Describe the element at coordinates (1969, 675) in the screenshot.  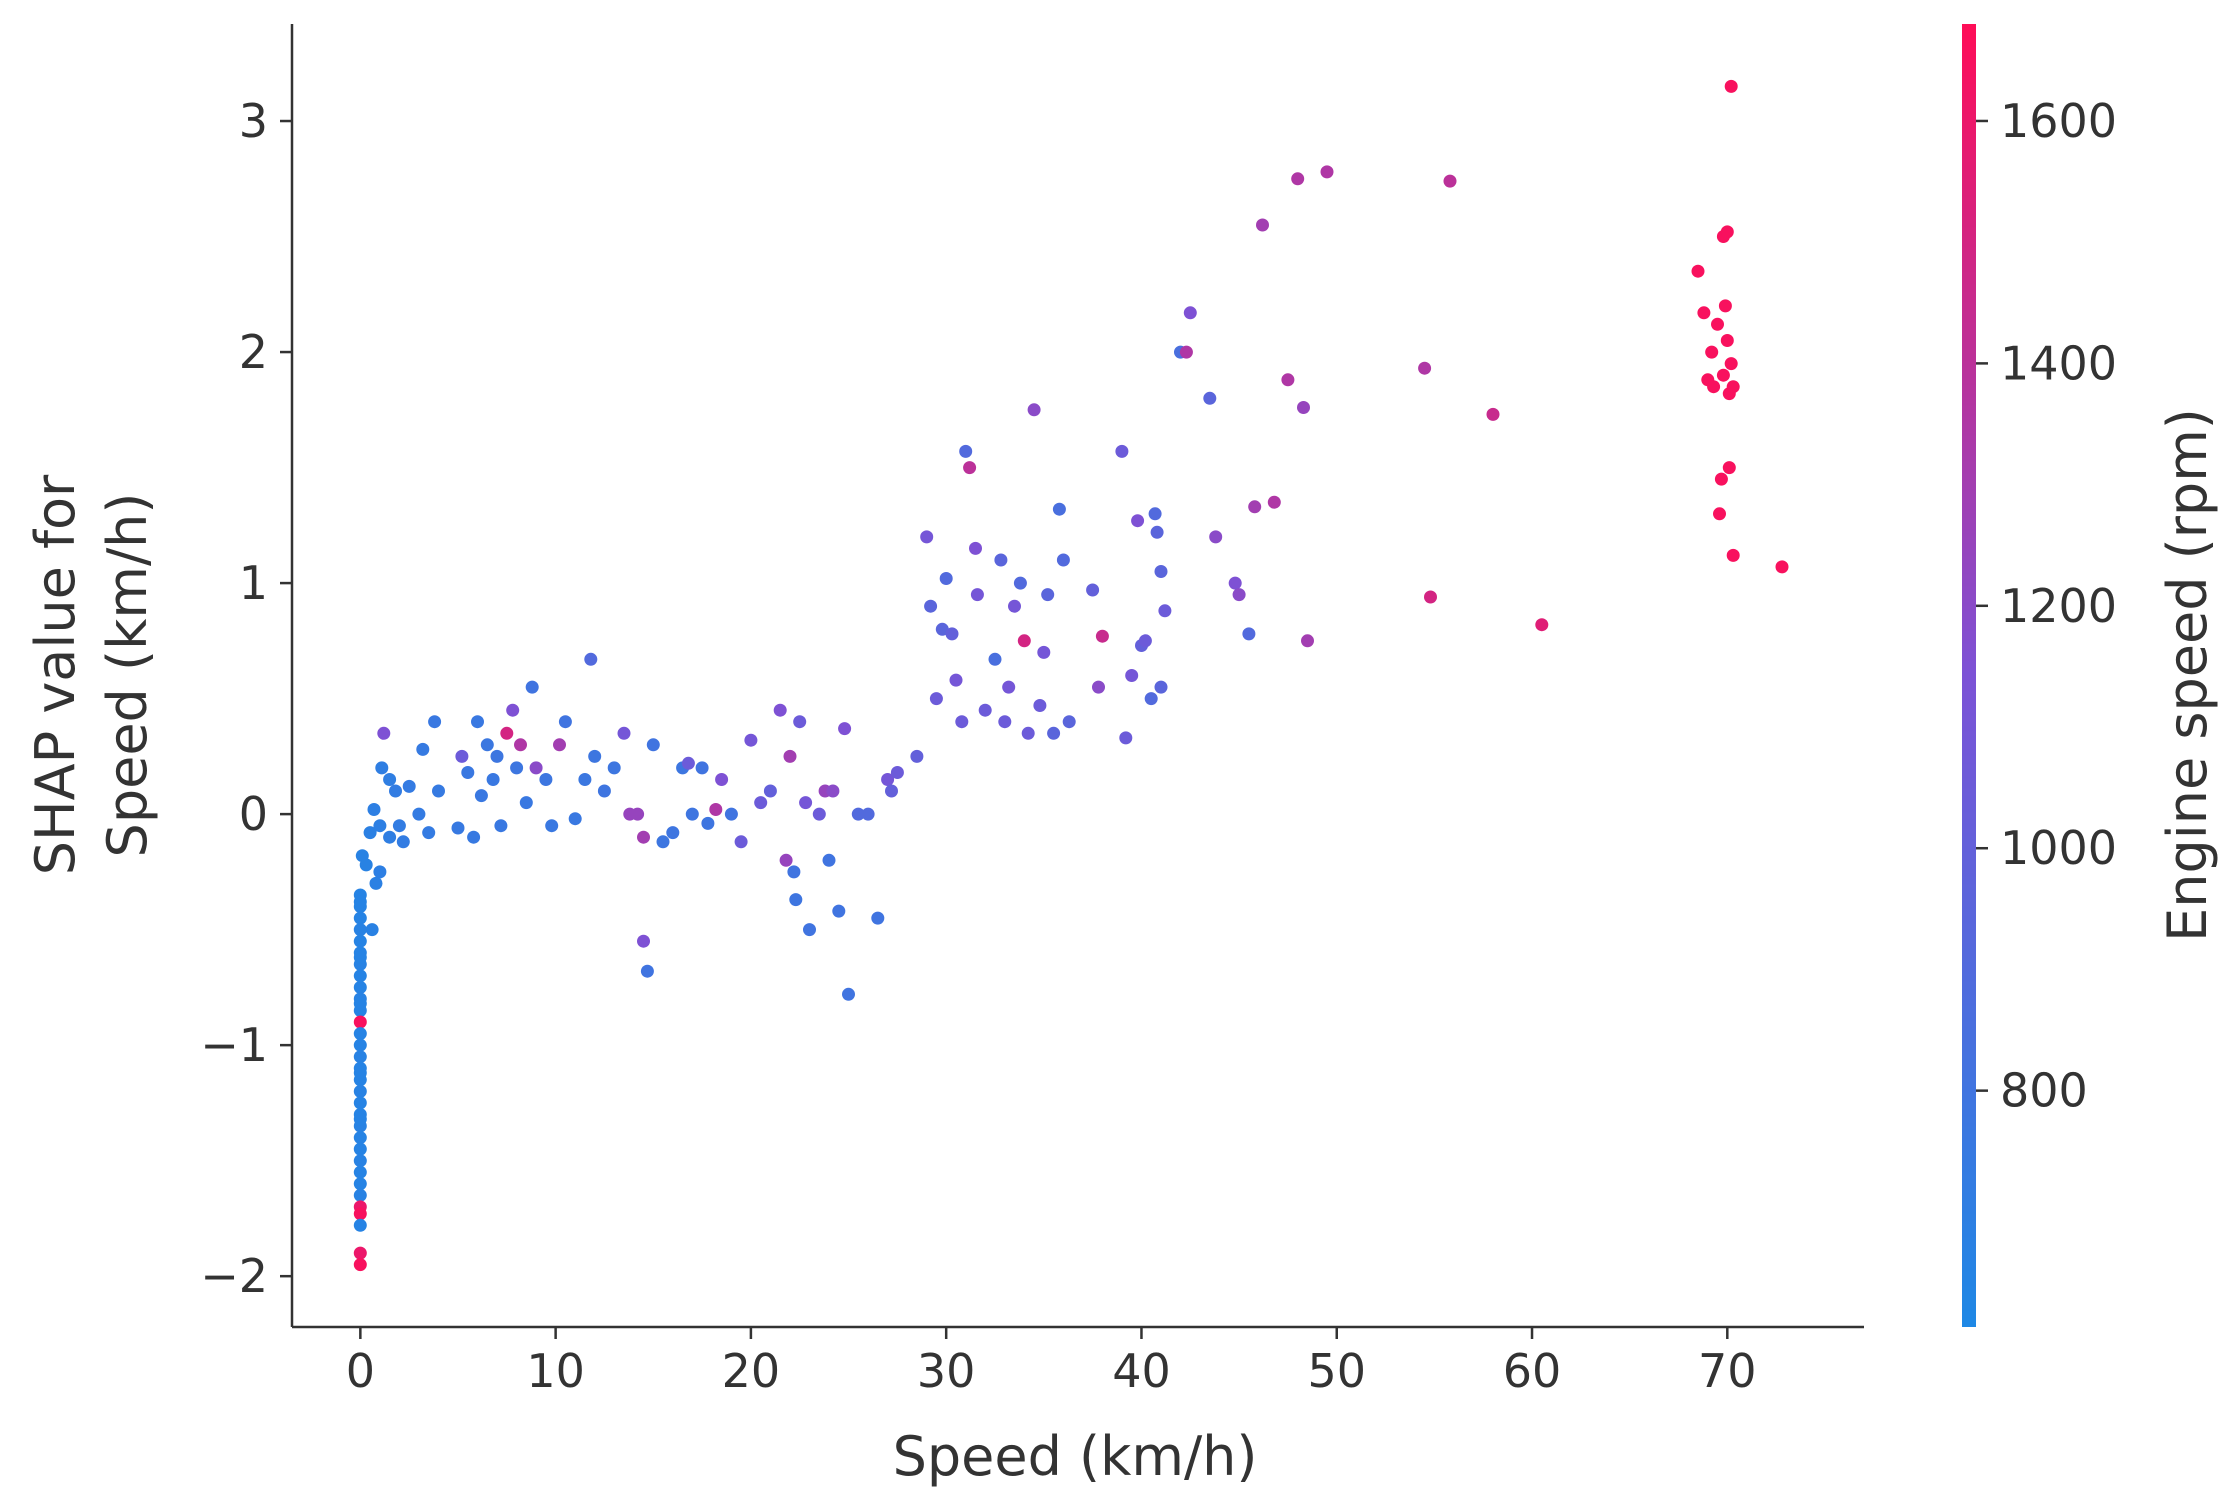
I see `colorbar` at that location.